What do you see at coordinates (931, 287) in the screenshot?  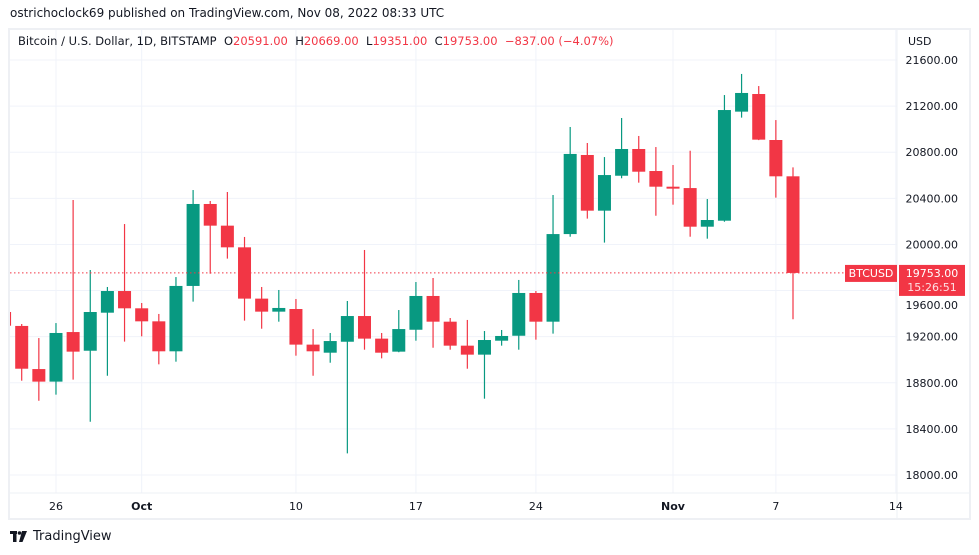 I see `bar-countdown-text: 15:26:51` at bounding box center [931, 287].